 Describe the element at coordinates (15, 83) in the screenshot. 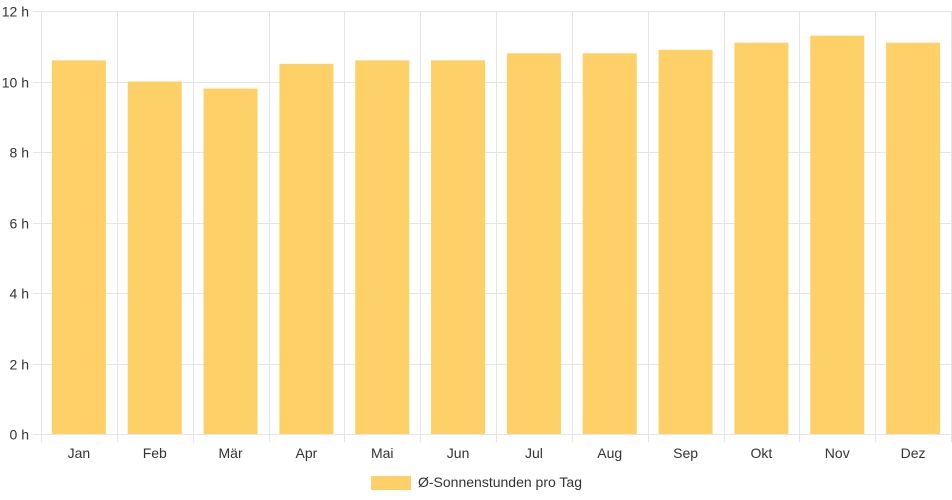

I see `y-tick-label: 10 h` at that location.